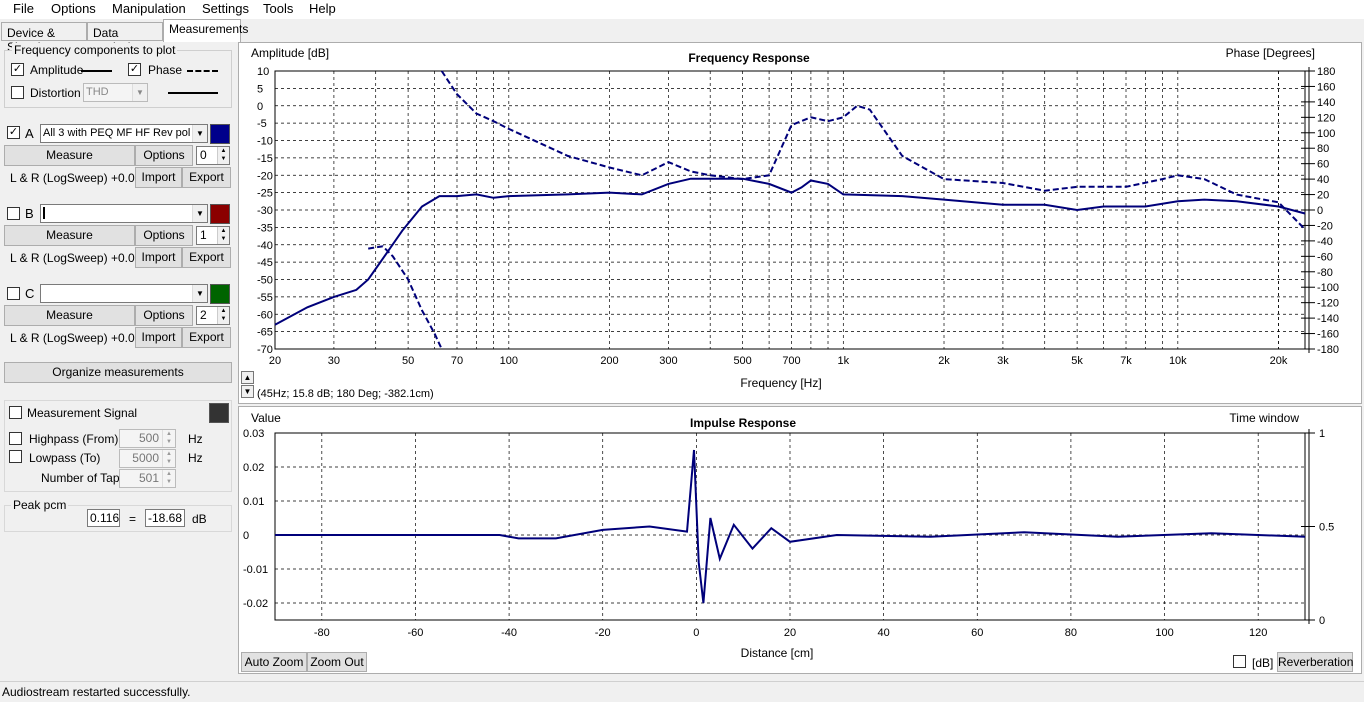 Image resolution: width=1364 pixels, height=702 pixels. I want to click on freq-ytick-label: -40, so click(265, 246).